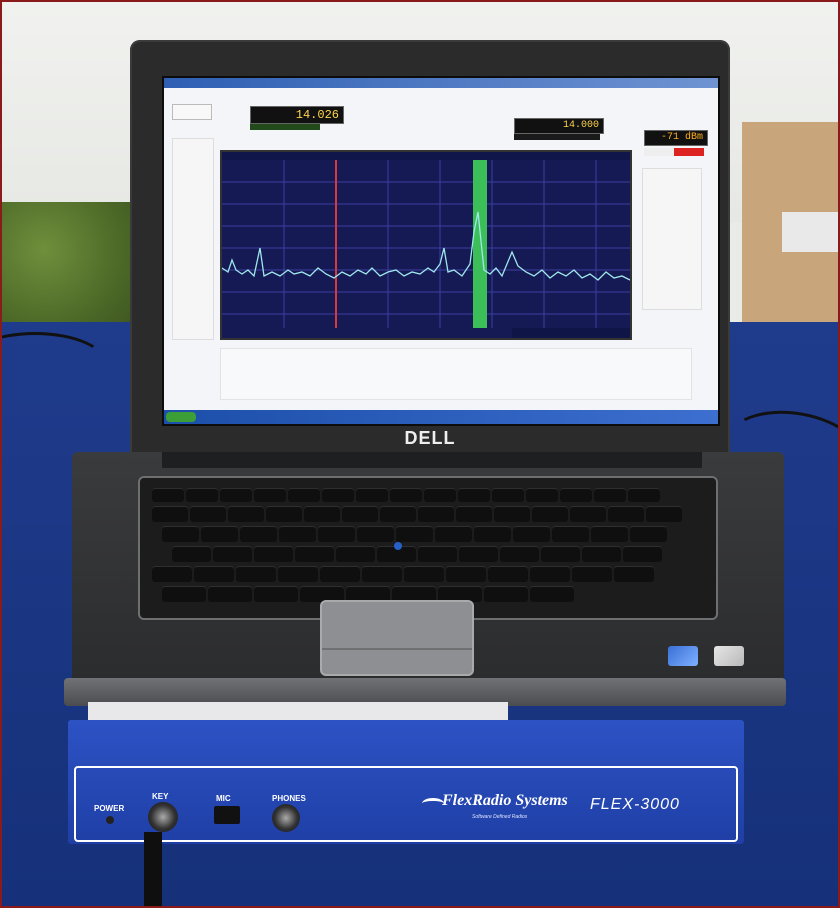 Image resolution: width=840 pixels, height=908 pixels. I want to click on meter-bar, so click(674, 152).